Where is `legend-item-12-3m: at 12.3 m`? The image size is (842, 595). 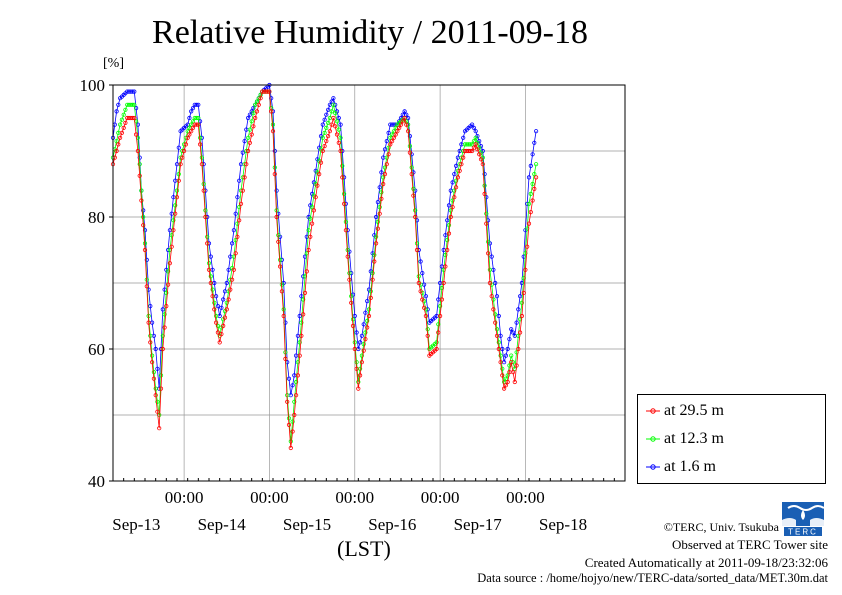 legend-item-12-3m: at 12.3 m is located at coordinates (685, 439).